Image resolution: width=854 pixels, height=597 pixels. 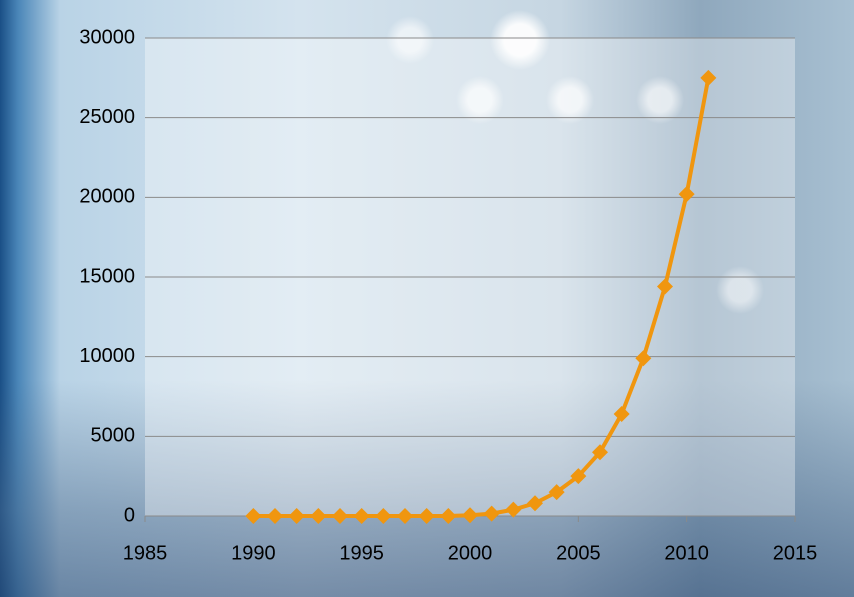 What do you see at coordinates (795, 553) in the screenshot?
I see `x-tick-label: 2015` at bounding box center [795, 553].